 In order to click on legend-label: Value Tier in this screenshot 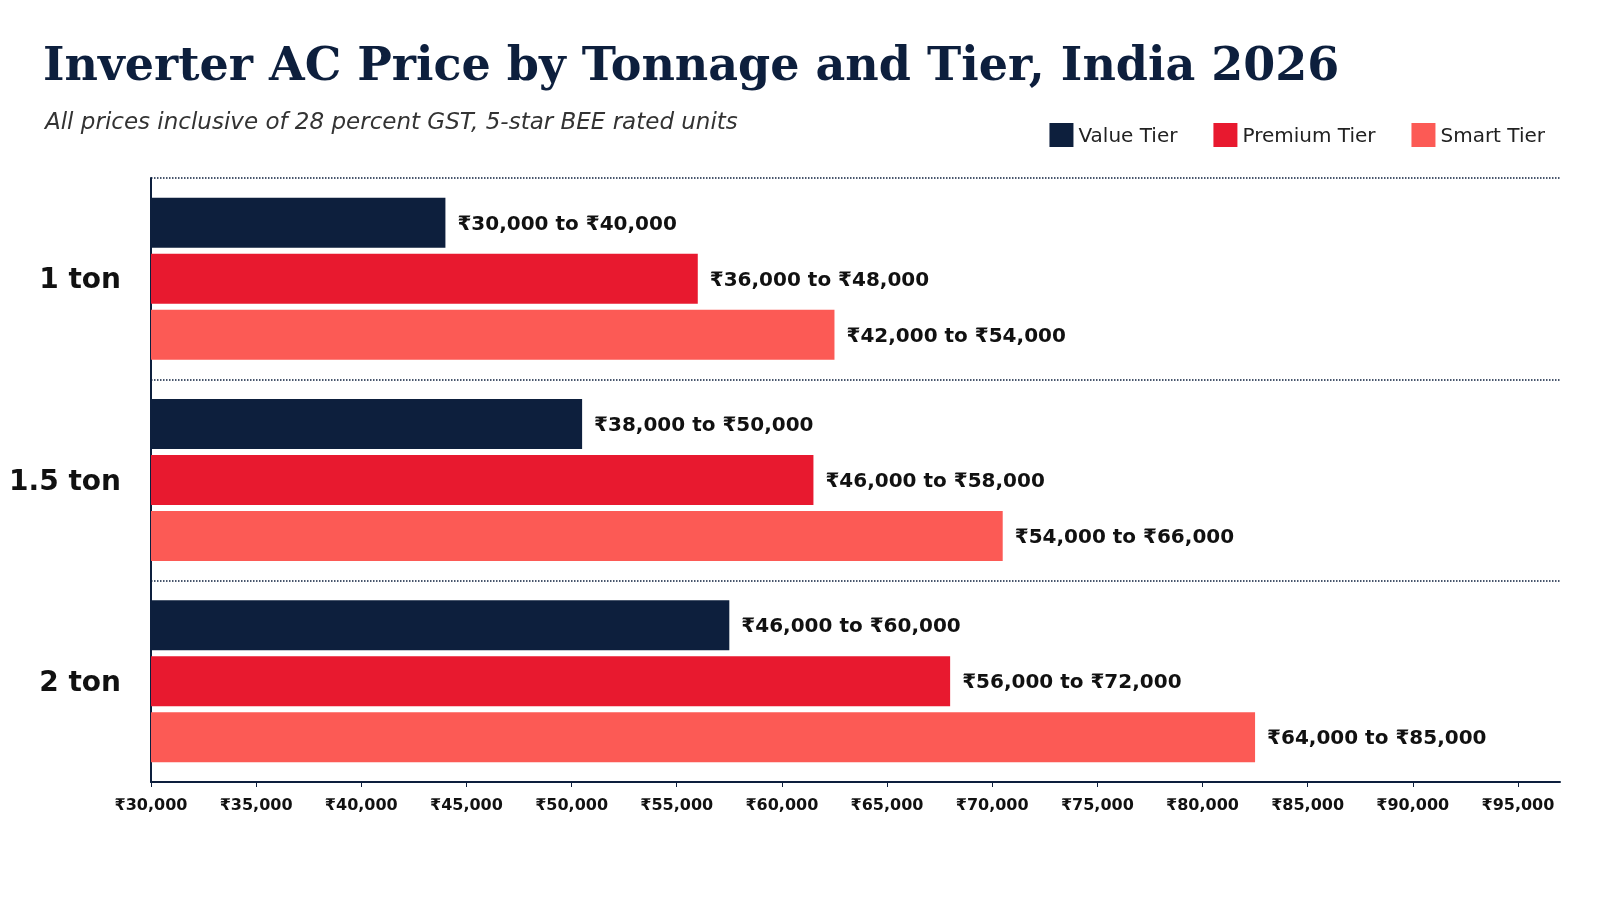, I will do `click(1128, 135)`.